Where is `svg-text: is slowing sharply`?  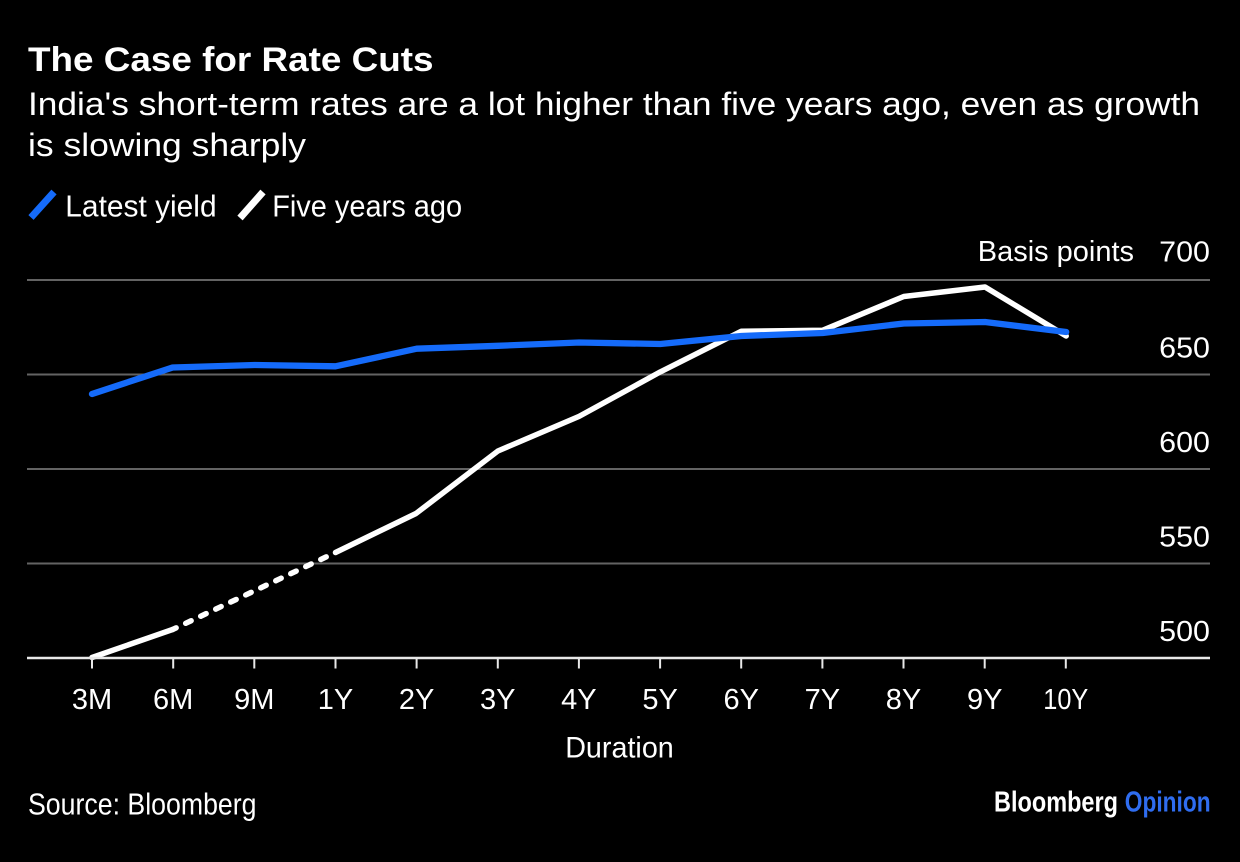
svg-text: is slowing sharply is located at coordinates (167, 145).